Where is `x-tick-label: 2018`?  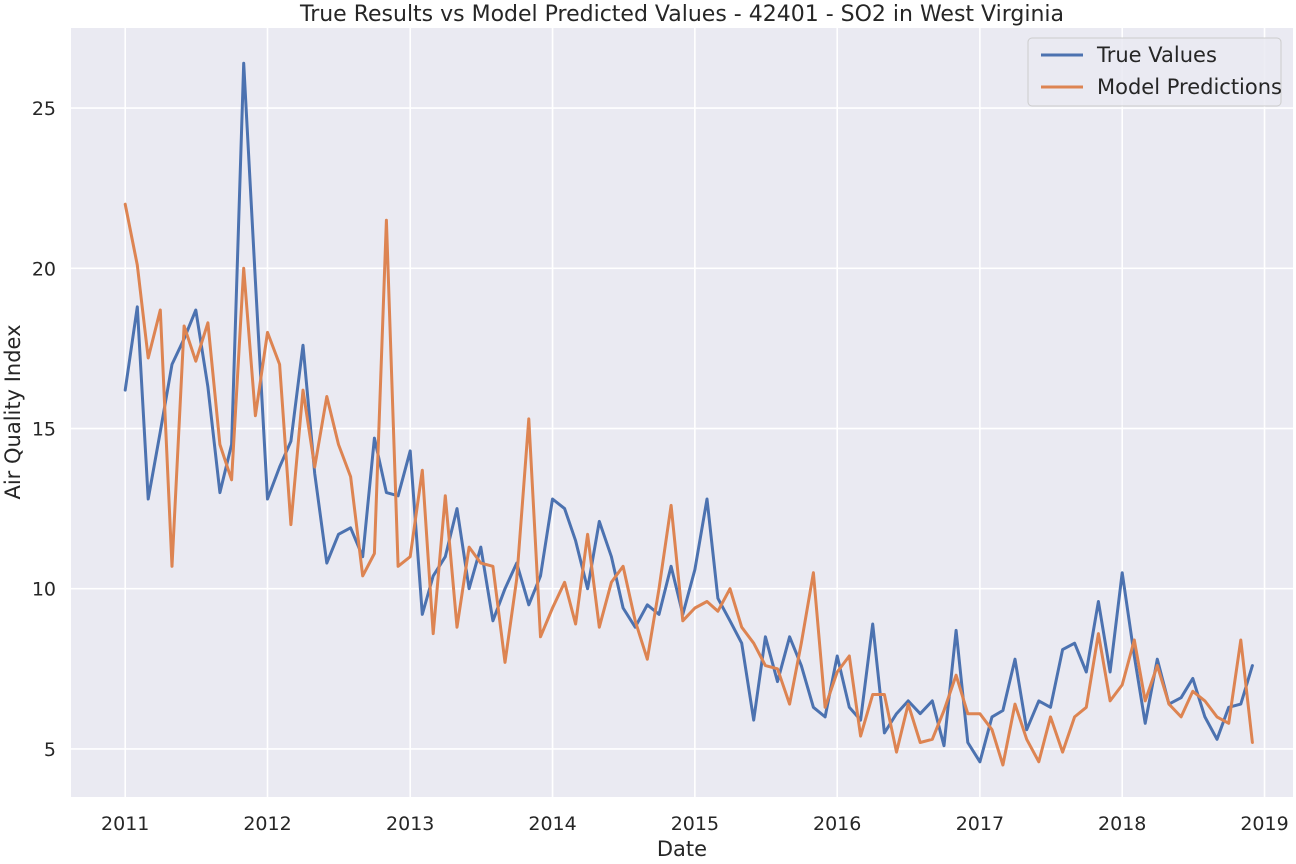
x-tick-label: 2018 is located at coordinates (1122, 824).